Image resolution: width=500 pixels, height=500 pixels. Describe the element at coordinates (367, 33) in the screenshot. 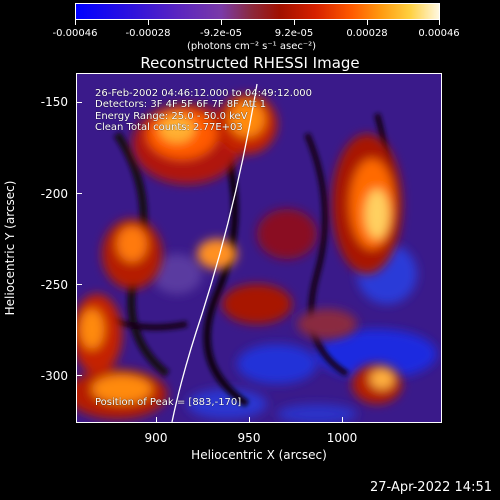

I see `colorbar-label-4: 0.00028` at that location.